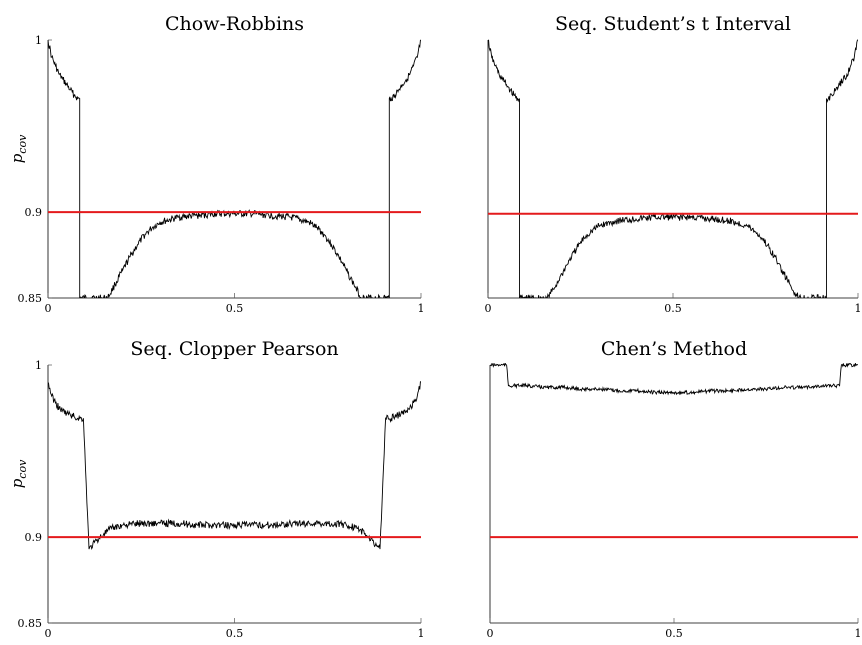 Image resolution: width=862 pixels, height=645 pixels. What do you see at coordinates (234, 24) in the screenshot?
I see `chart-title: Chow-Robbins` at bounding box center [234, 24].